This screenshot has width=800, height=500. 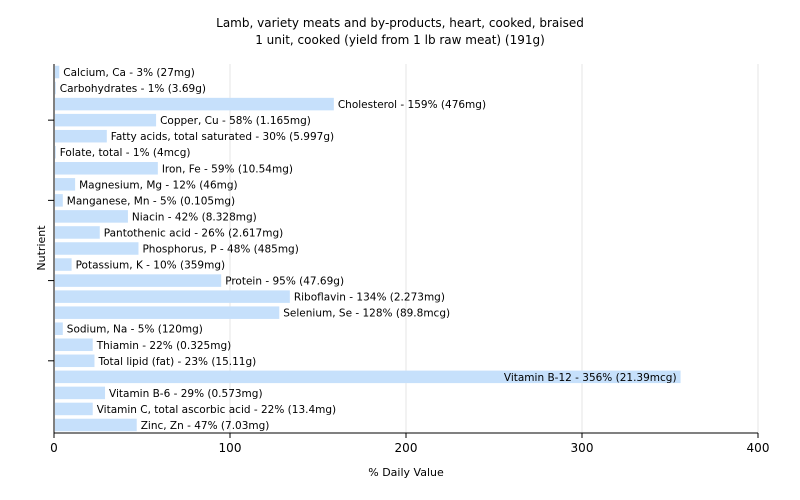 I want to click on bar-label: Selenium, Se - 128% (89.8mcg), so click(x=366, y=314).